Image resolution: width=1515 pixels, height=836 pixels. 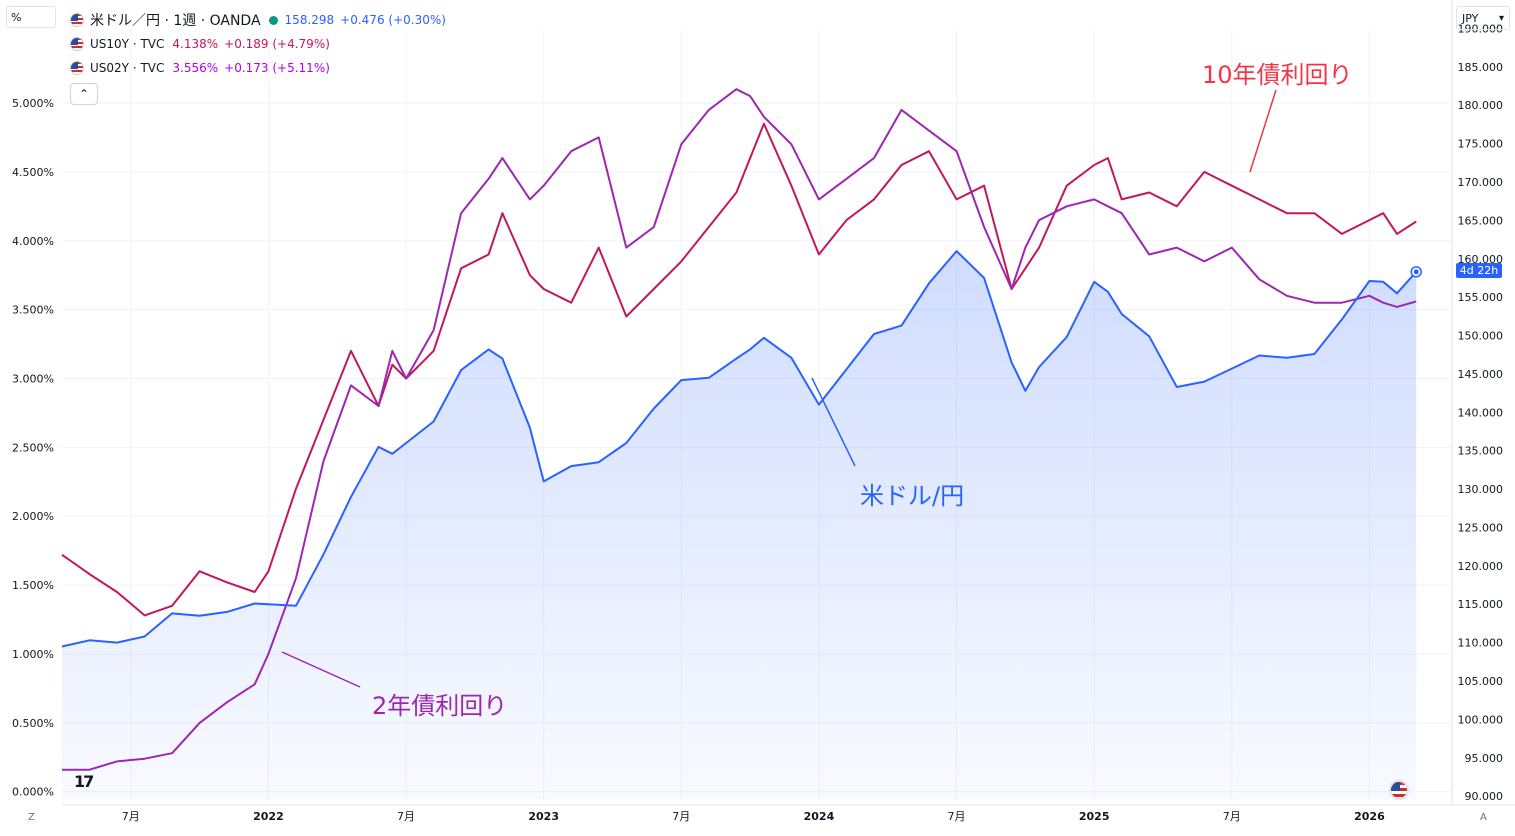 What do you see at coordinates (1481, 28) in the screenshot?
I see `right-tick-label: 190.000` at bounding box center [1481, 28].